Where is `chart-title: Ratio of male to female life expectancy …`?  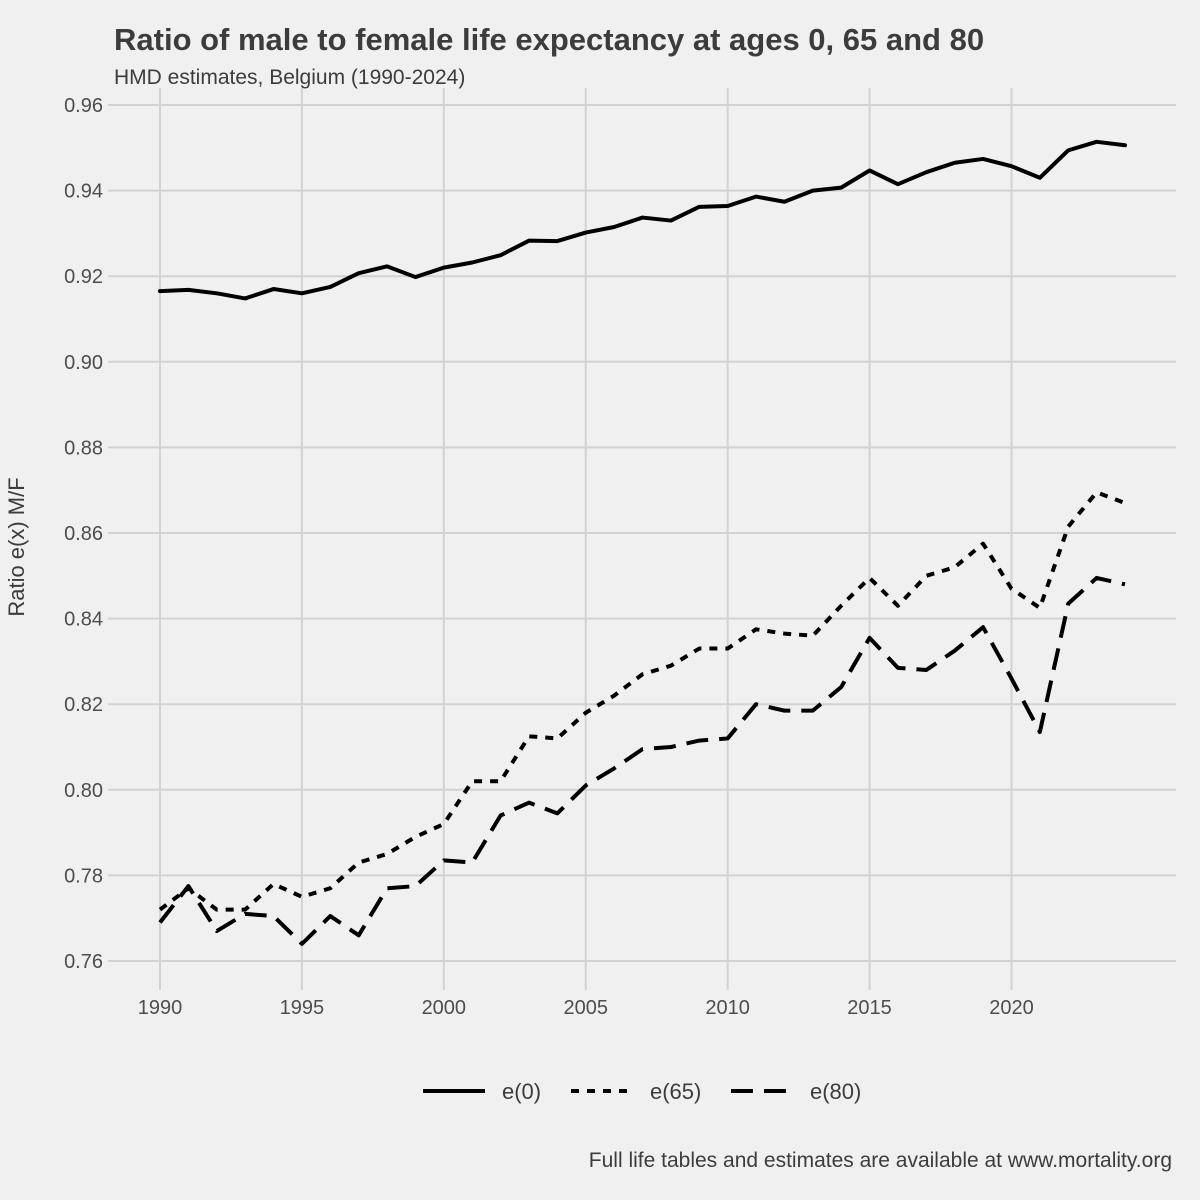
chart-title: Ratio of male to female life expectancy … is located at coordinates (549, 39).